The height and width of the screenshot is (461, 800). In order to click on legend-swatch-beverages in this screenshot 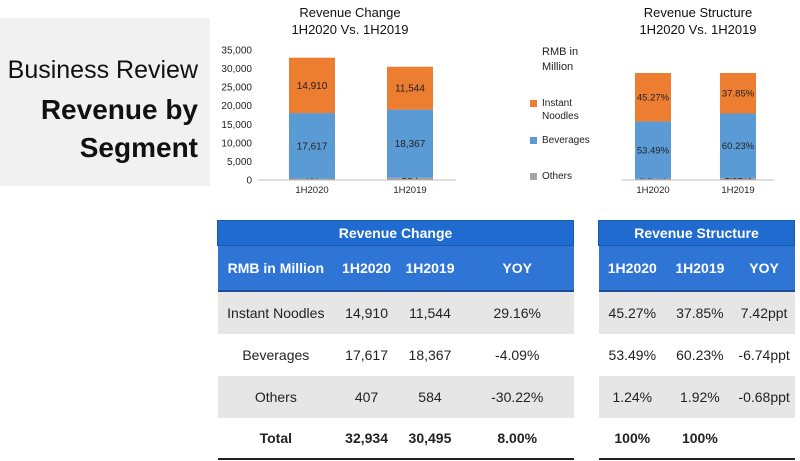, I will do `click(533, 140)`.